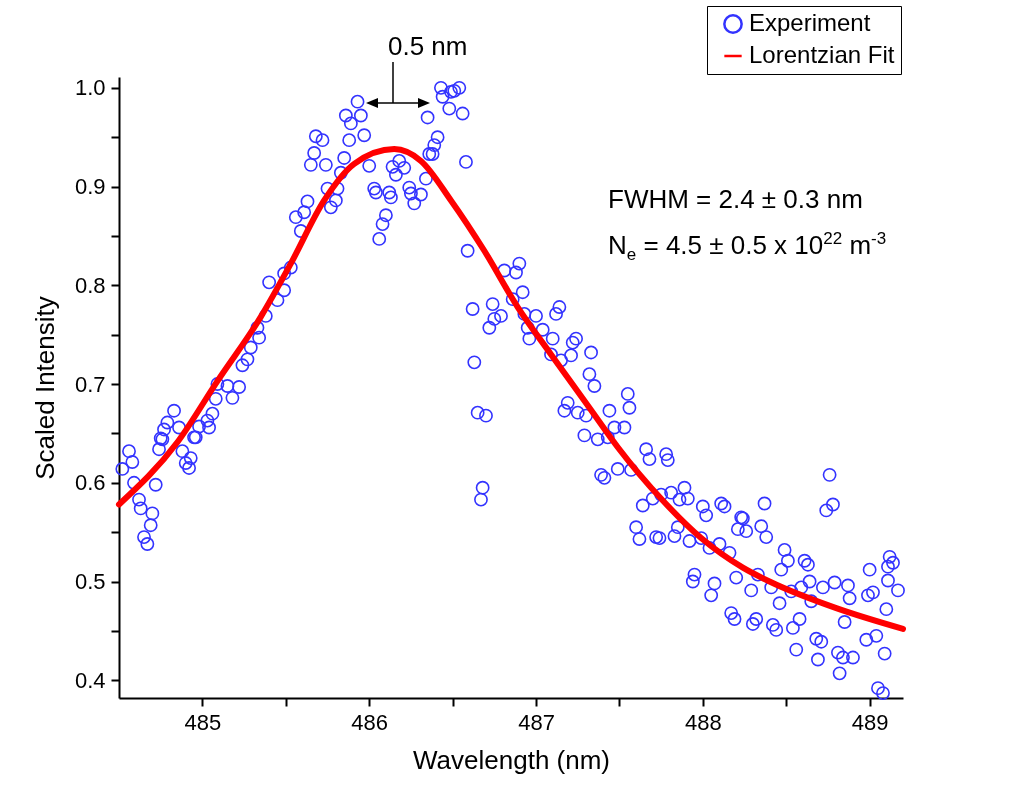 This screenshot has height=804, width=1026. What do you see at coordinates (90, 88) in the screenshot?
I see `y-tick-label: 1.0` at bounding box center [90, 88].